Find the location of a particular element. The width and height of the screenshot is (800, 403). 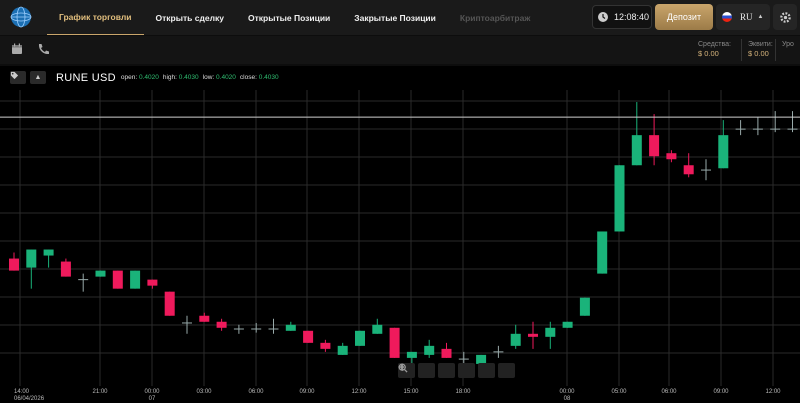

nav-tab-trading-chart: График торговли is located at coordinates (95, 17).